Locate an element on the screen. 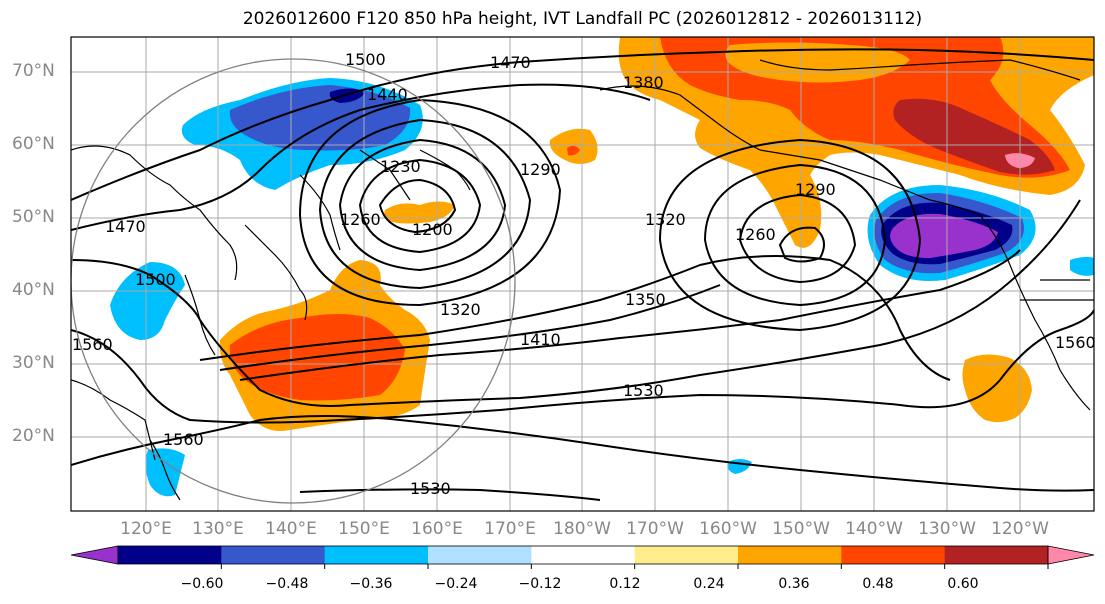  colorbar-extend-max is located at coordinates (1071, 555).